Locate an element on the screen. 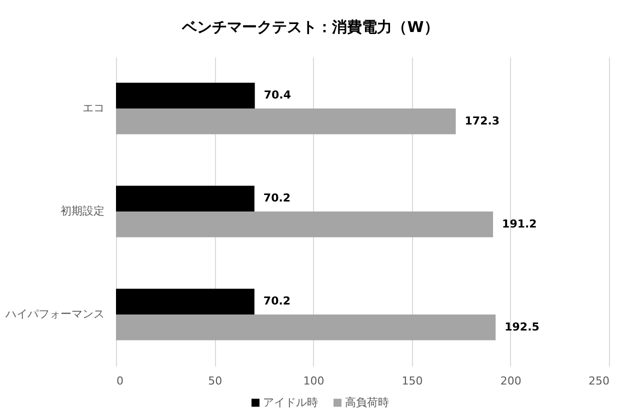 The image size is (620, 420). x-tick-label: 100 is located at coordinates (313, 381).